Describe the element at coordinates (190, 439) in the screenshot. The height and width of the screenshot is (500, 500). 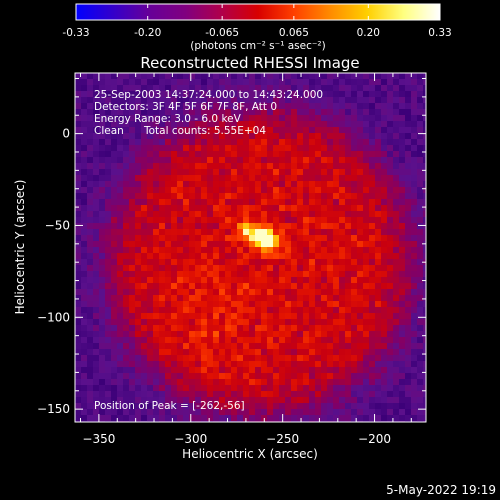
I see `x-tick-label: −300` at that location.